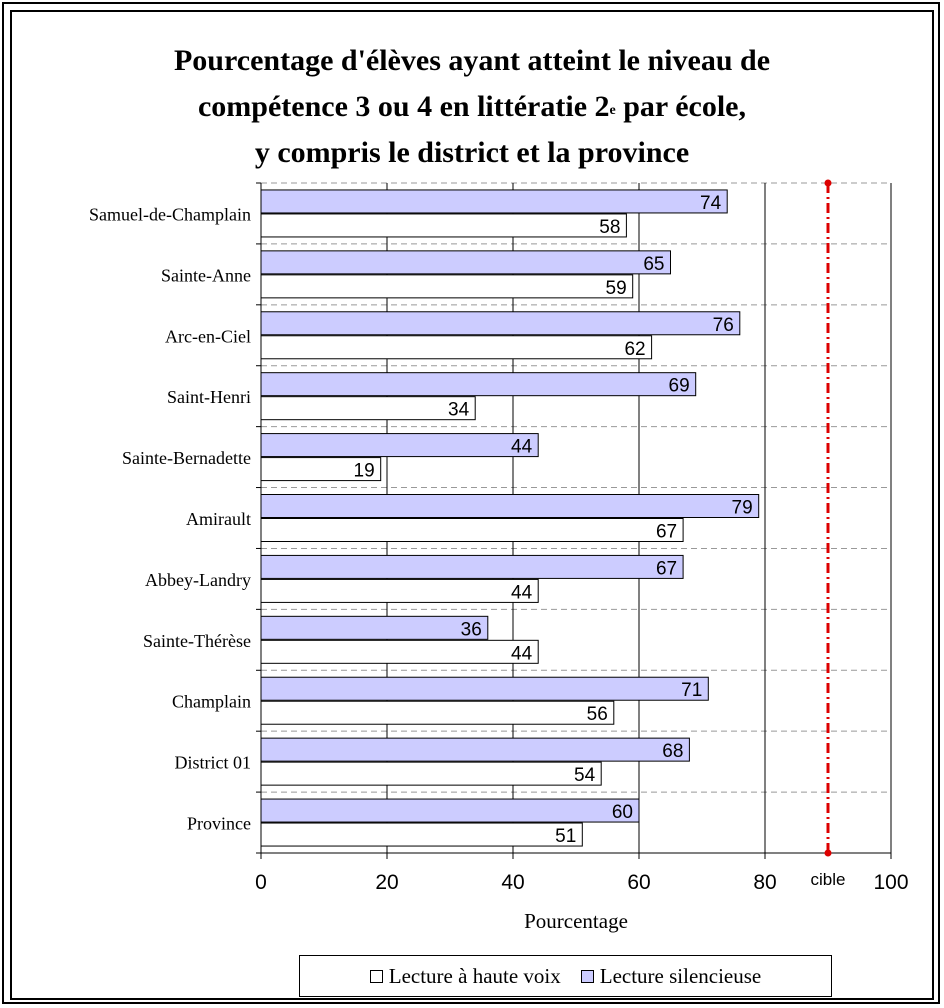  I want to click on category-label: Samuel-de-Champlain, so click(170, 214).